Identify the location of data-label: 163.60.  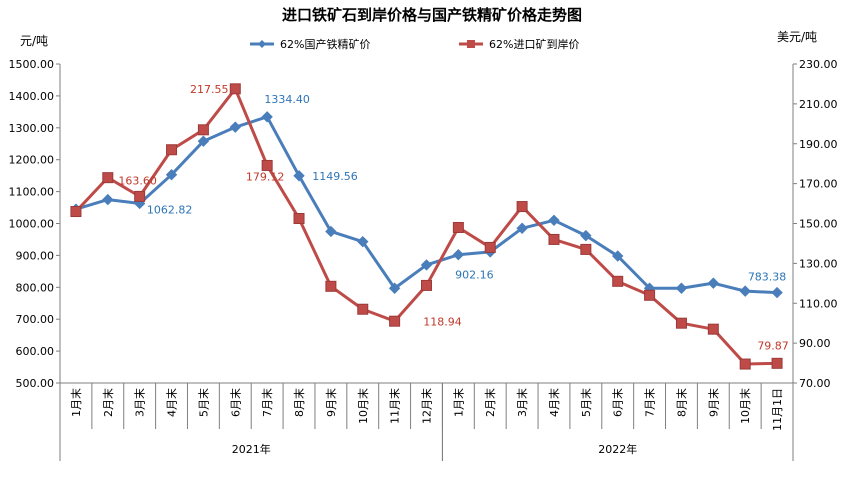
(137, 180).